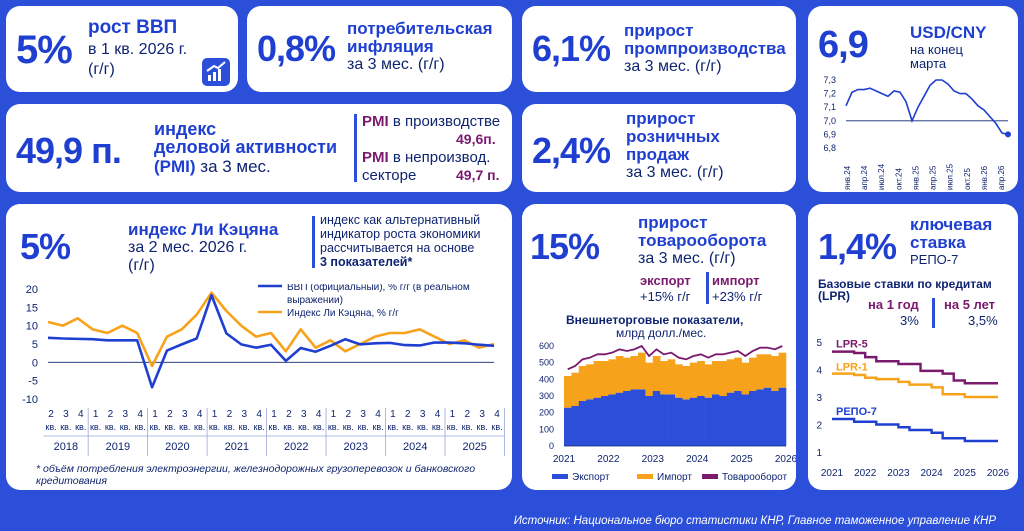  I want to click on rate-line1: РЕПО-7, so click(934, 259).